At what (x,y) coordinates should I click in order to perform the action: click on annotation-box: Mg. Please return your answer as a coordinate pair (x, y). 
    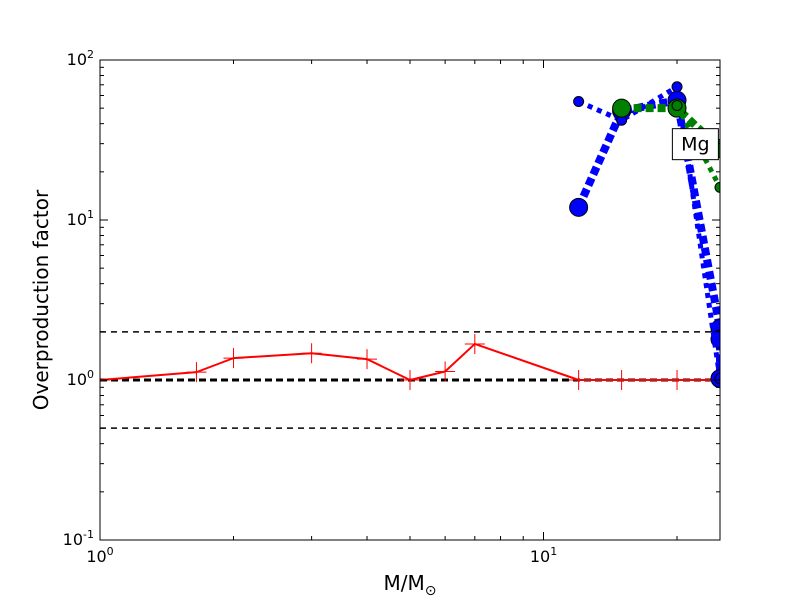
    Looking at the image, I should click on (695, 144).